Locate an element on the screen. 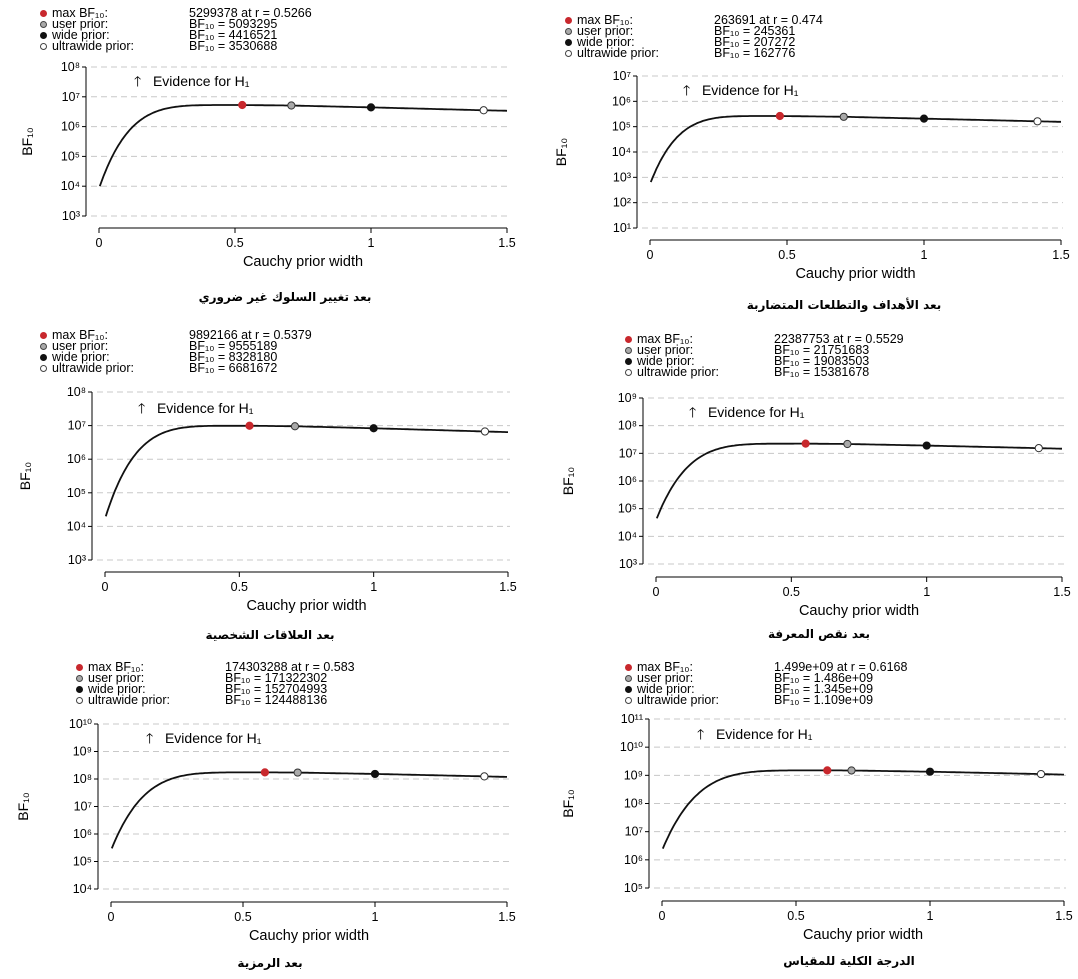 Image resolution: width=1078 pixels, height=979 pixels. y-tick-label: 10¹¹ is located at coordinates (632, 719).